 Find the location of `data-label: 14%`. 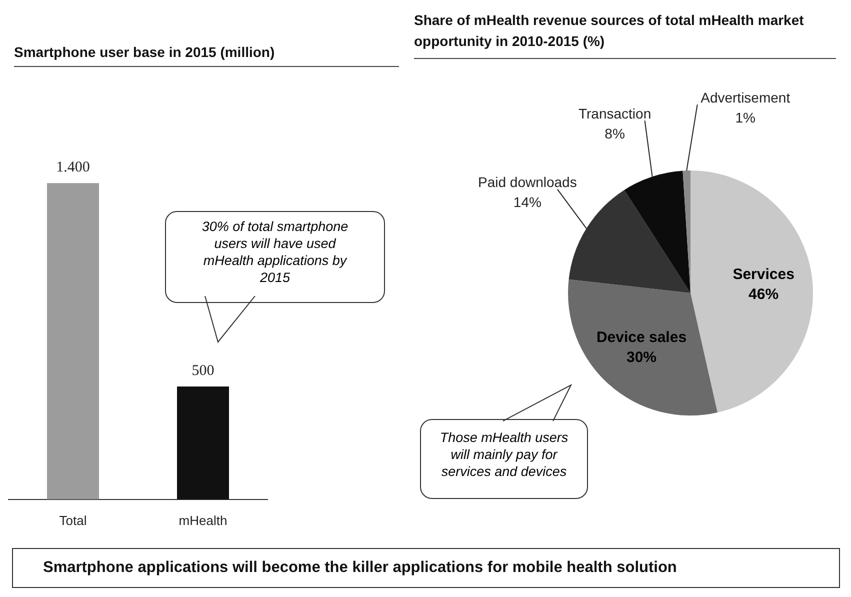

data-label: 14% is located at coordinates (527, 202).